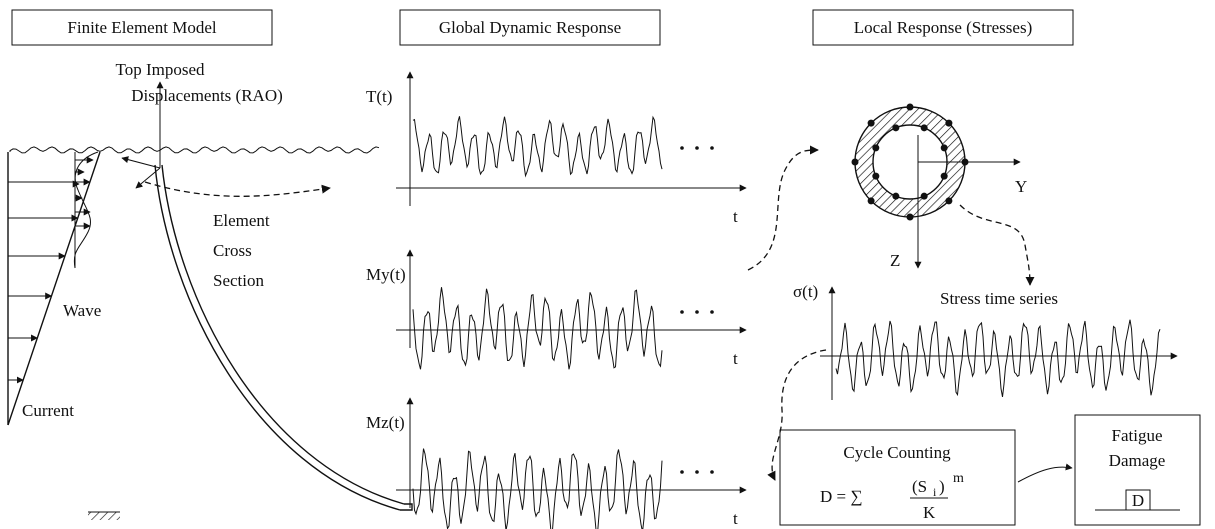 The height and width of the screenshot is (529, 1215). What do you see at coordinates (82, 310) in the screenshot?
I see `label: Wave` at bounding box center [82, 310].